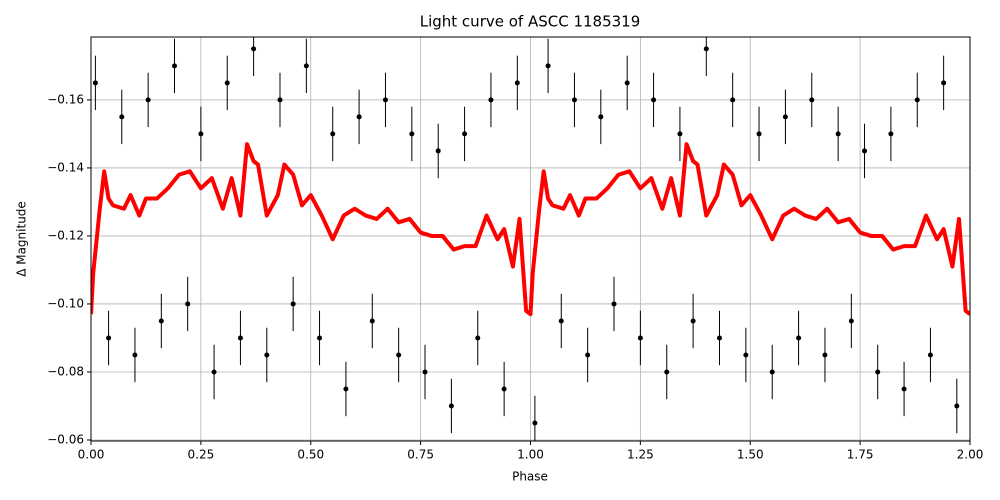 This screenshot has height=500, width=1000. What do you see at coordinates (65, 303) in the screenshot?
I see `y-tick-label: −0.10` at bounding box center [65, 303].